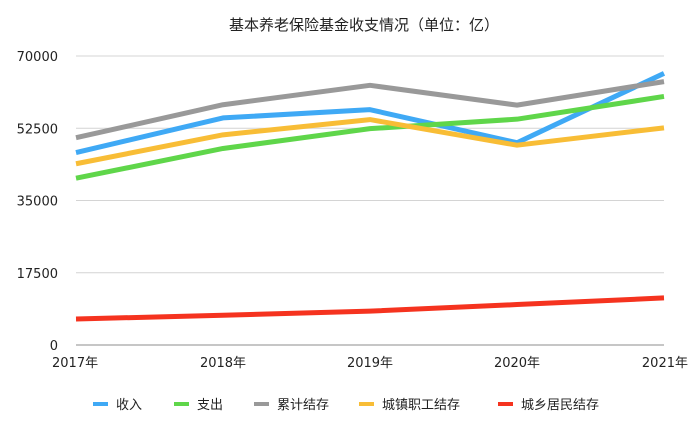 This screenshot has height=424, width=700. I want to click on legend-item: 城镇职工结存, so click(409, 405).